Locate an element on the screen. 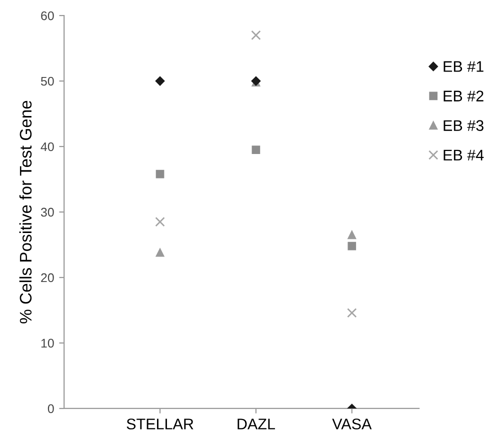  x-tick-label: VASA is located at coordinates (352, 424).